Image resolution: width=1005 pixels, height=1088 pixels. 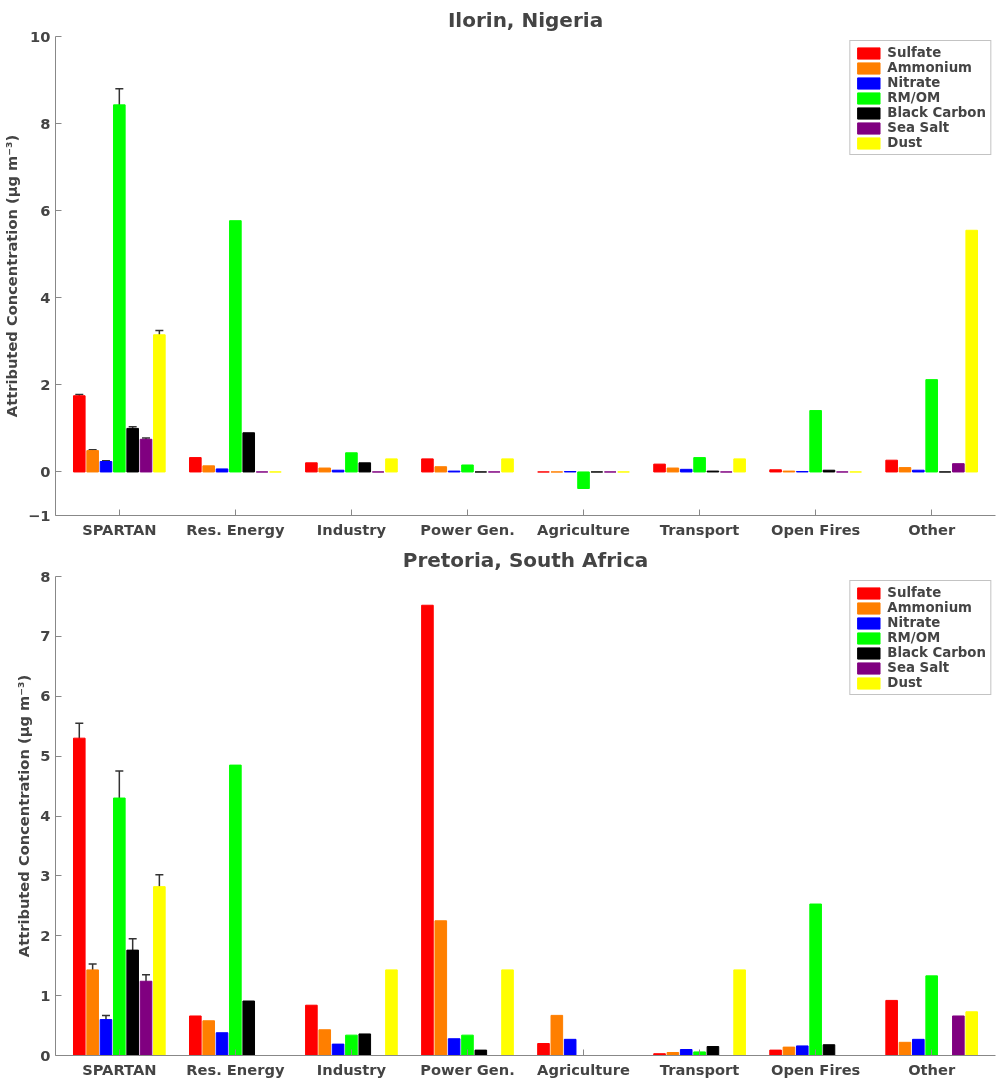 What do you see at coordinates (525, 559) in the screenshot?
I see `chart-title: Pretoria, South Africa` at bounding box center [525, 559].